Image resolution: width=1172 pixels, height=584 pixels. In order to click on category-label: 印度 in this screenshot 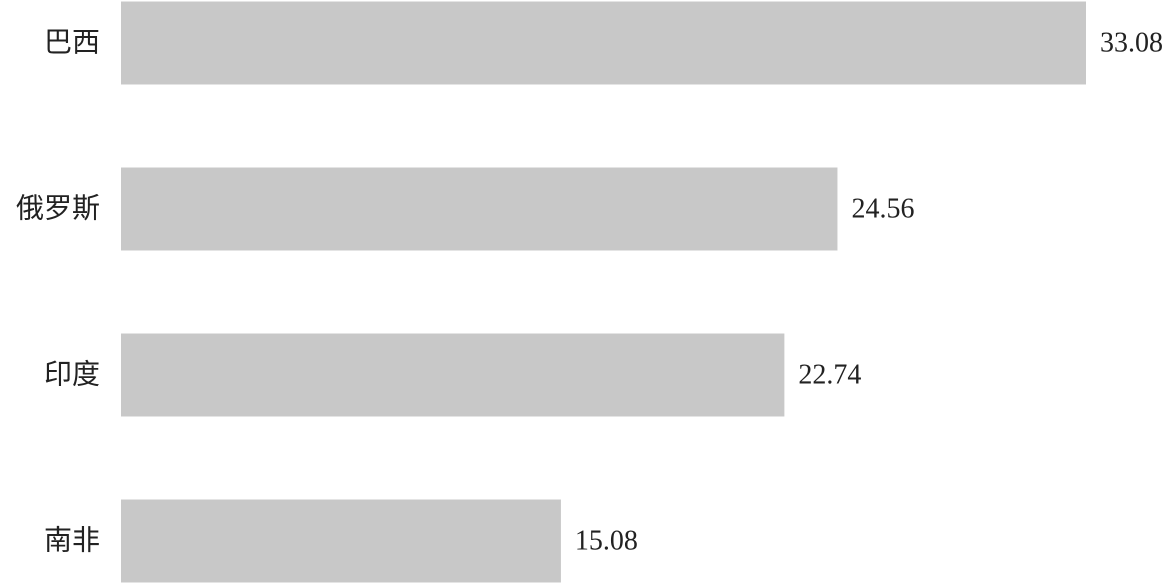, I will do `click(72, 374)`.